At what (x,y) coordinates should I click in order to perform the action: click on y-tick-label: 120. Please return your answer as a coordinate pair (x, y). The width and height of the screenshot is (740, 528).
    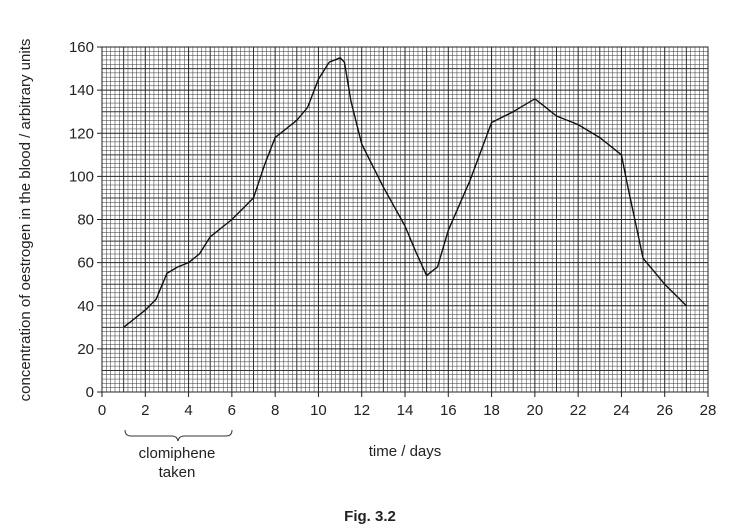
    Looking at the image, I should click on (81, 133).